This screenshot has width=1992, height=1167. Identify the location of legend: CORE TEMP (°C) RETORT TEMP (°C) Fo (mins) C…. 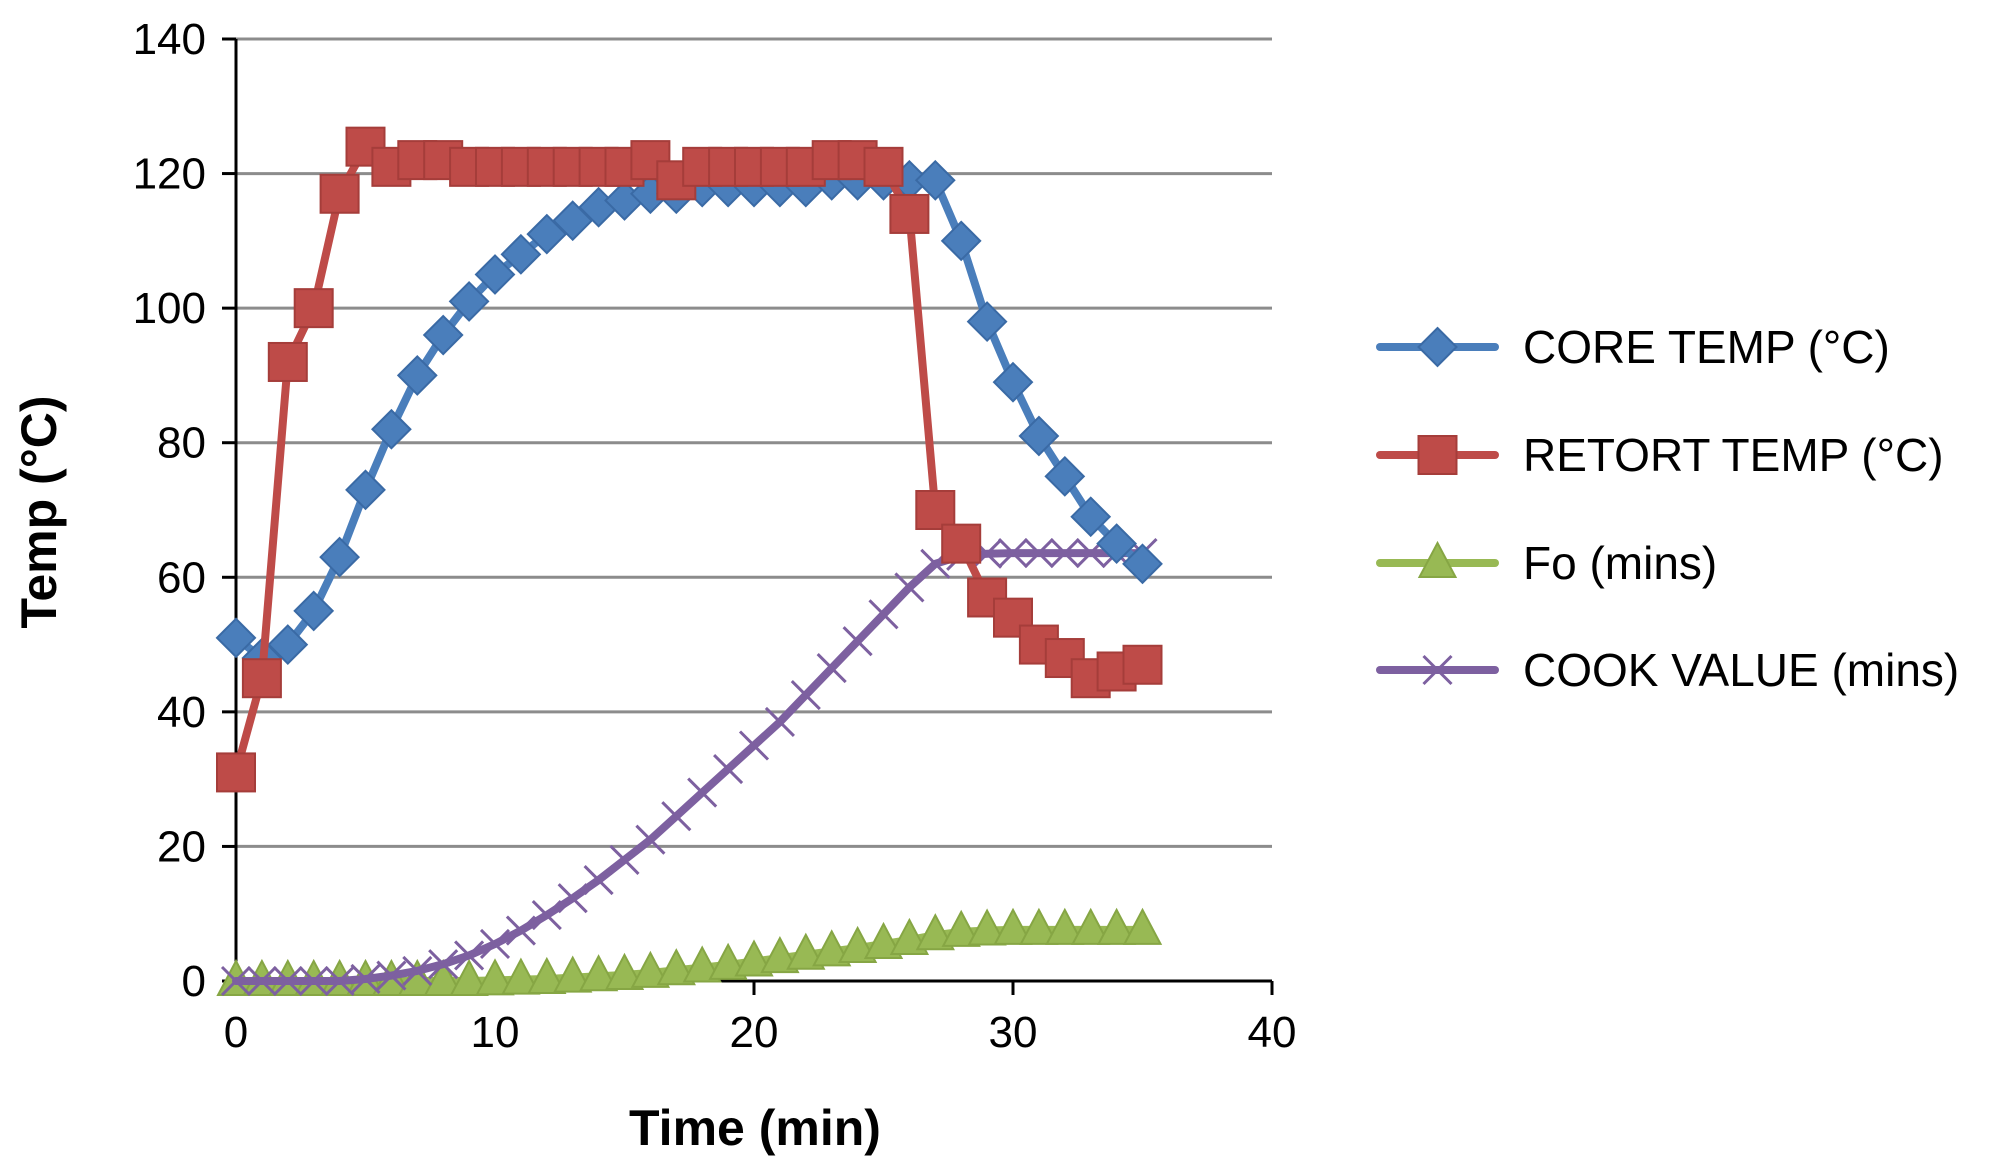
(1667, 508).